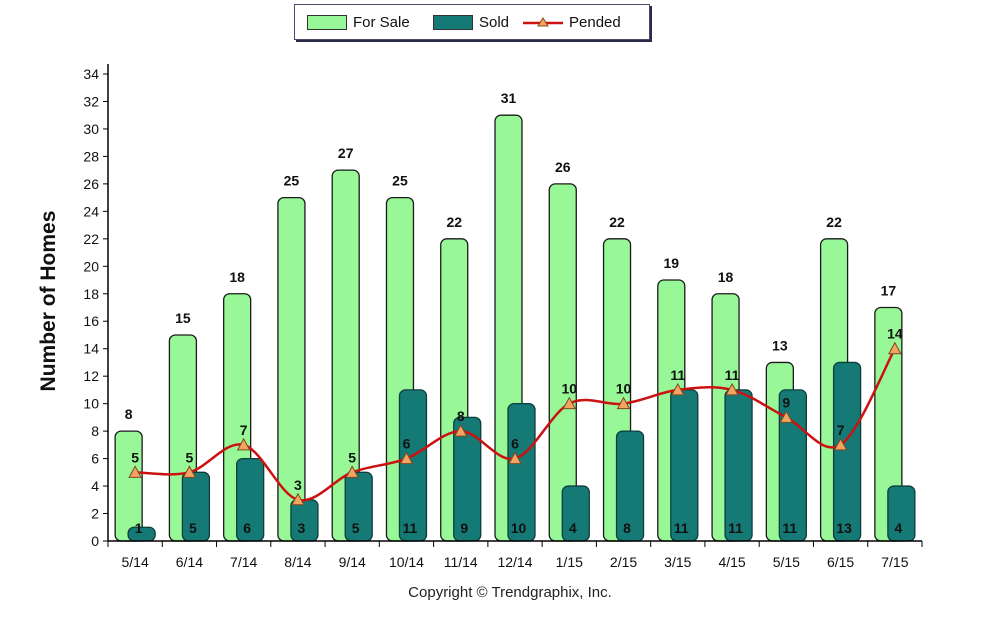 The width and height of the screenshot is (996, 632). I want to click on y-tick-label: 4, so click(95, 486).